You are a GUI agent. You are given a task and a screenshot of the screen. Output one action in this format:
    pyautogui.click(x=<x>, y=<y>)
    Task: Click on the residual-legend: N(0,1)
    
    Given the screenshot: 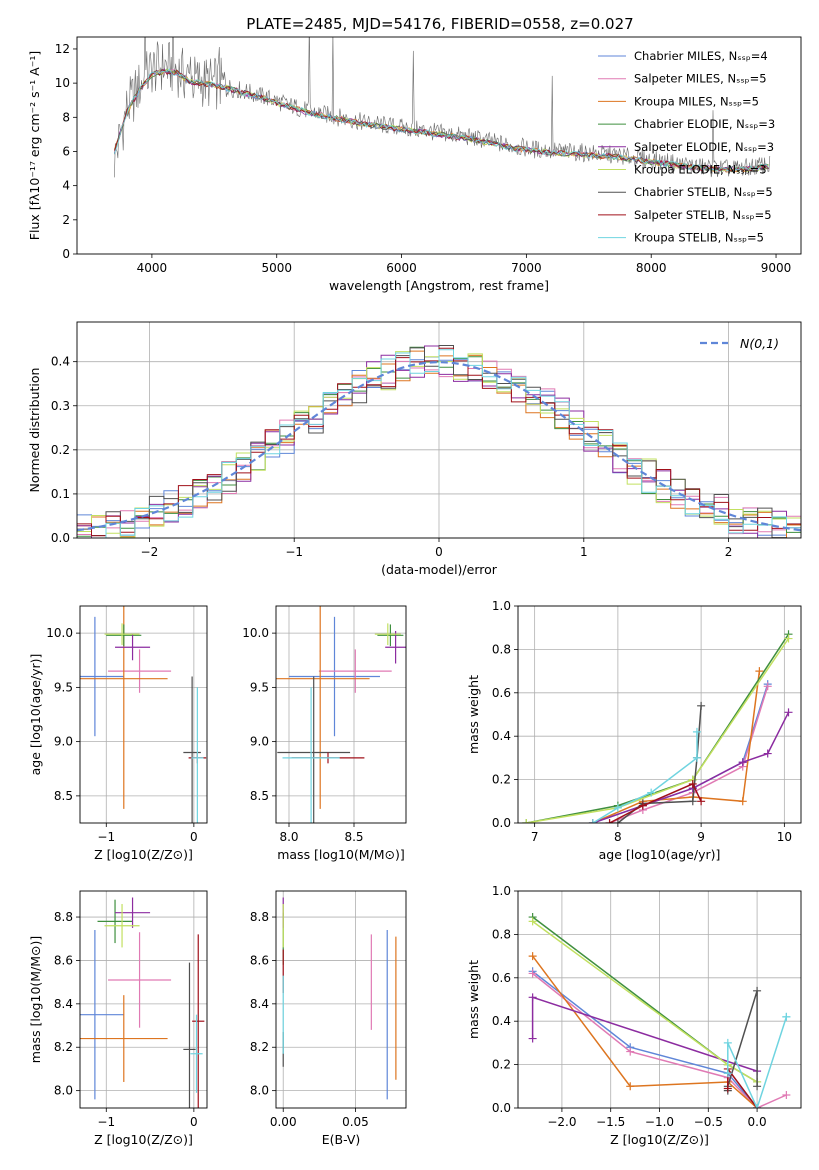 What is the action you would take?
    pyautogui.click(x=739, y=343)
    